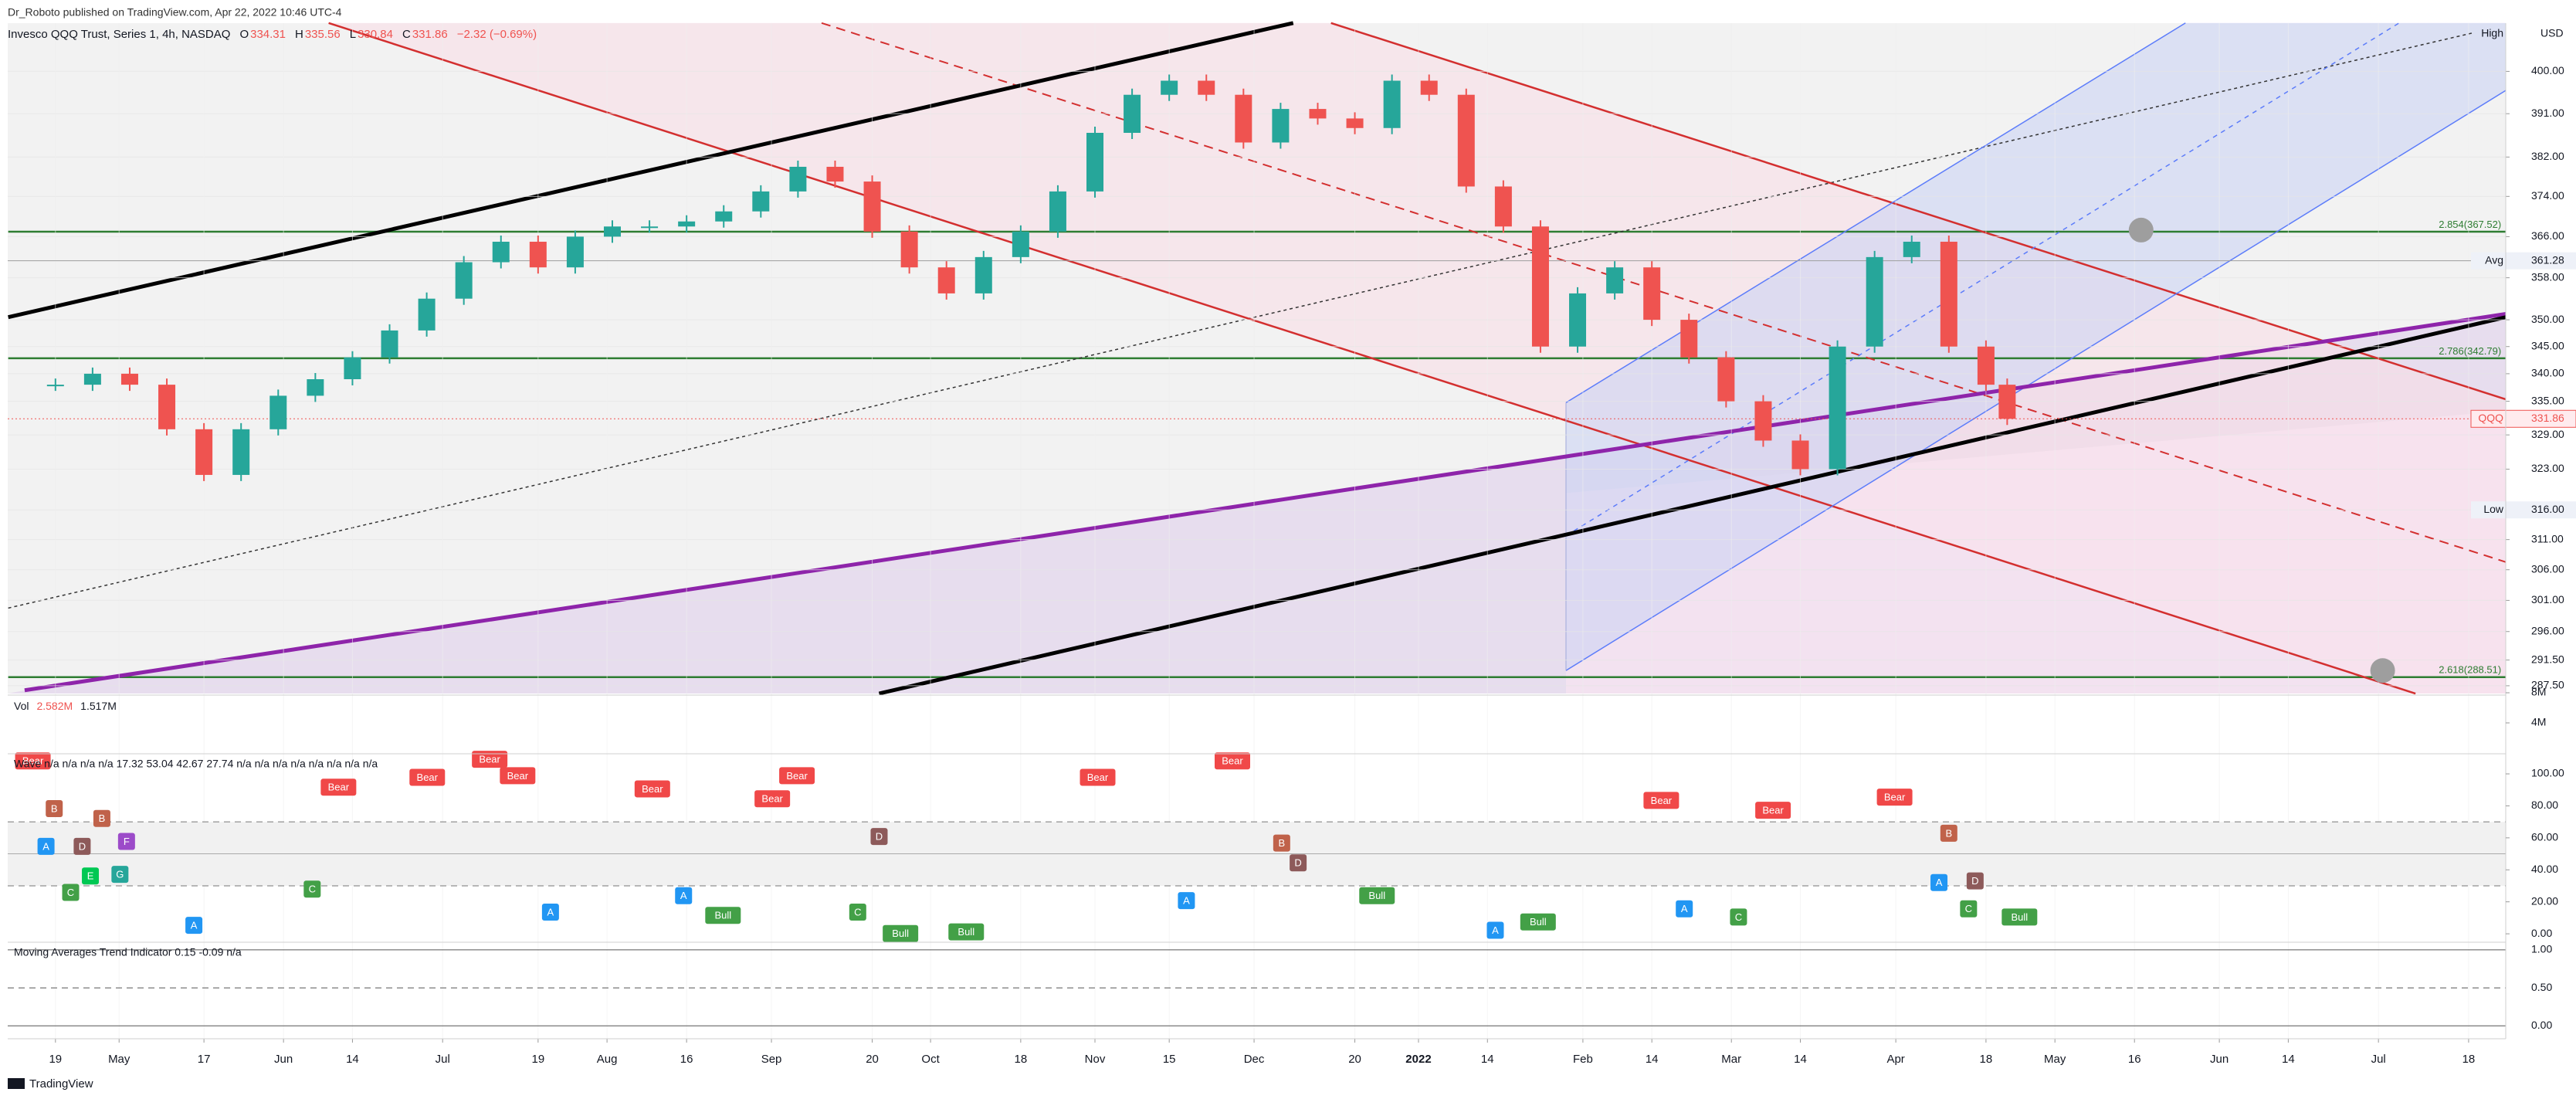 Image resolution: width=2576 pixels, height=1099 pixels. I want to click on black-upper-trendline, so click(651, 171).